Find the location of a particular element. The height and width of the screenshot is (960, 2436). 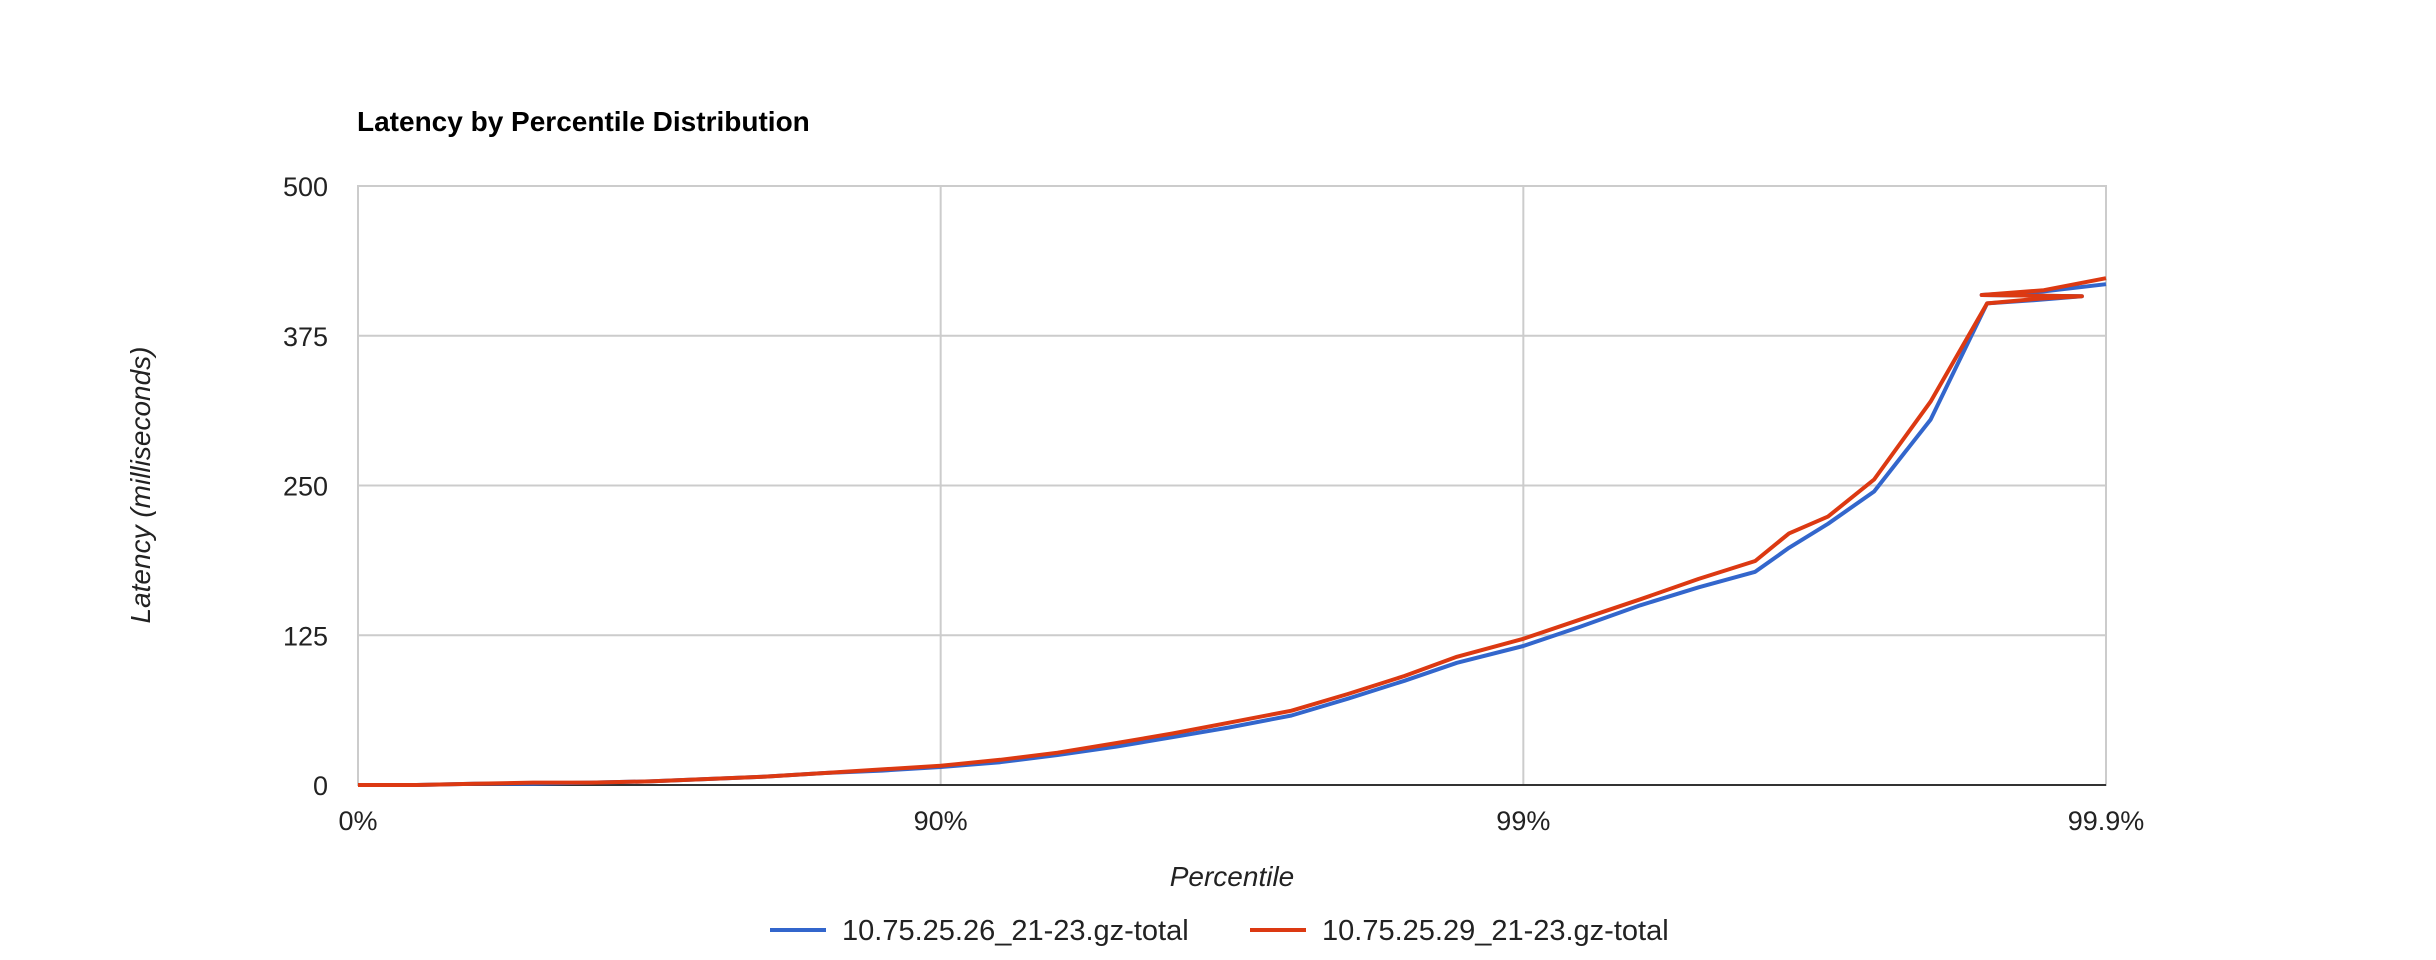

chart-title: Latency by Percentile Distribution is located at coordinates (583, 121).